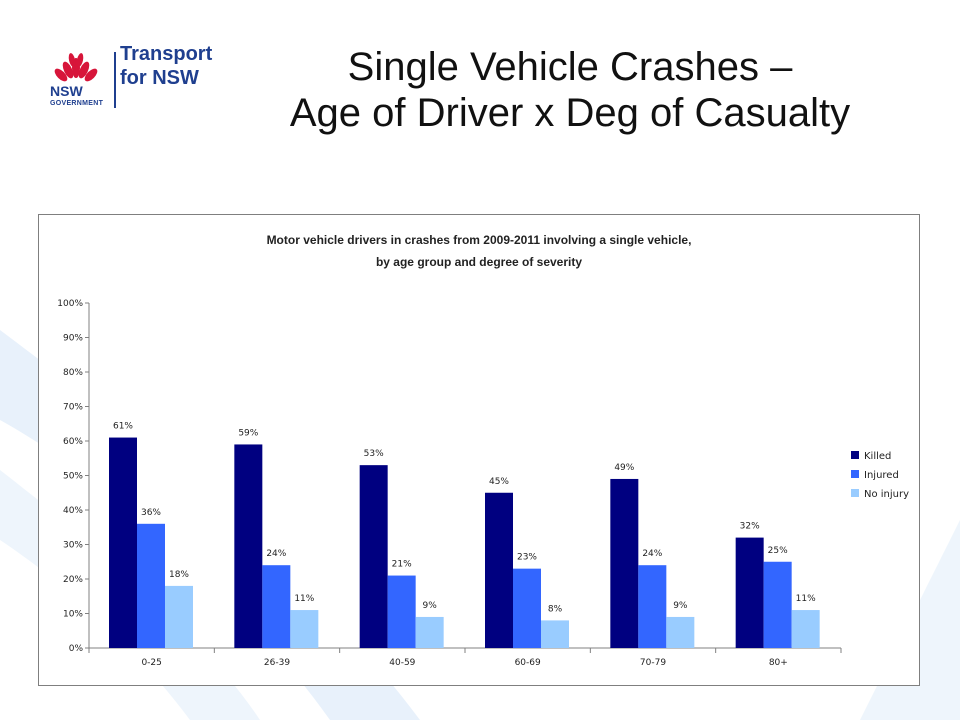  Describe the element at coordinates (374, 454) in the screenshot. I see `data-label: 53%` at that location.